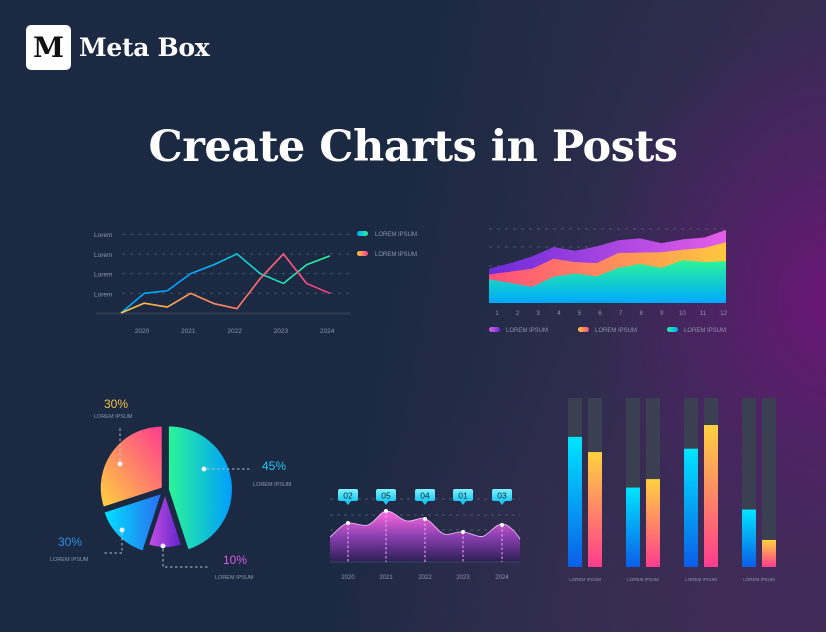 This screenshot has height=632, width=826. Describe the element at coordinates (225, 283) in the screenshot. I see `line-series` at that location.